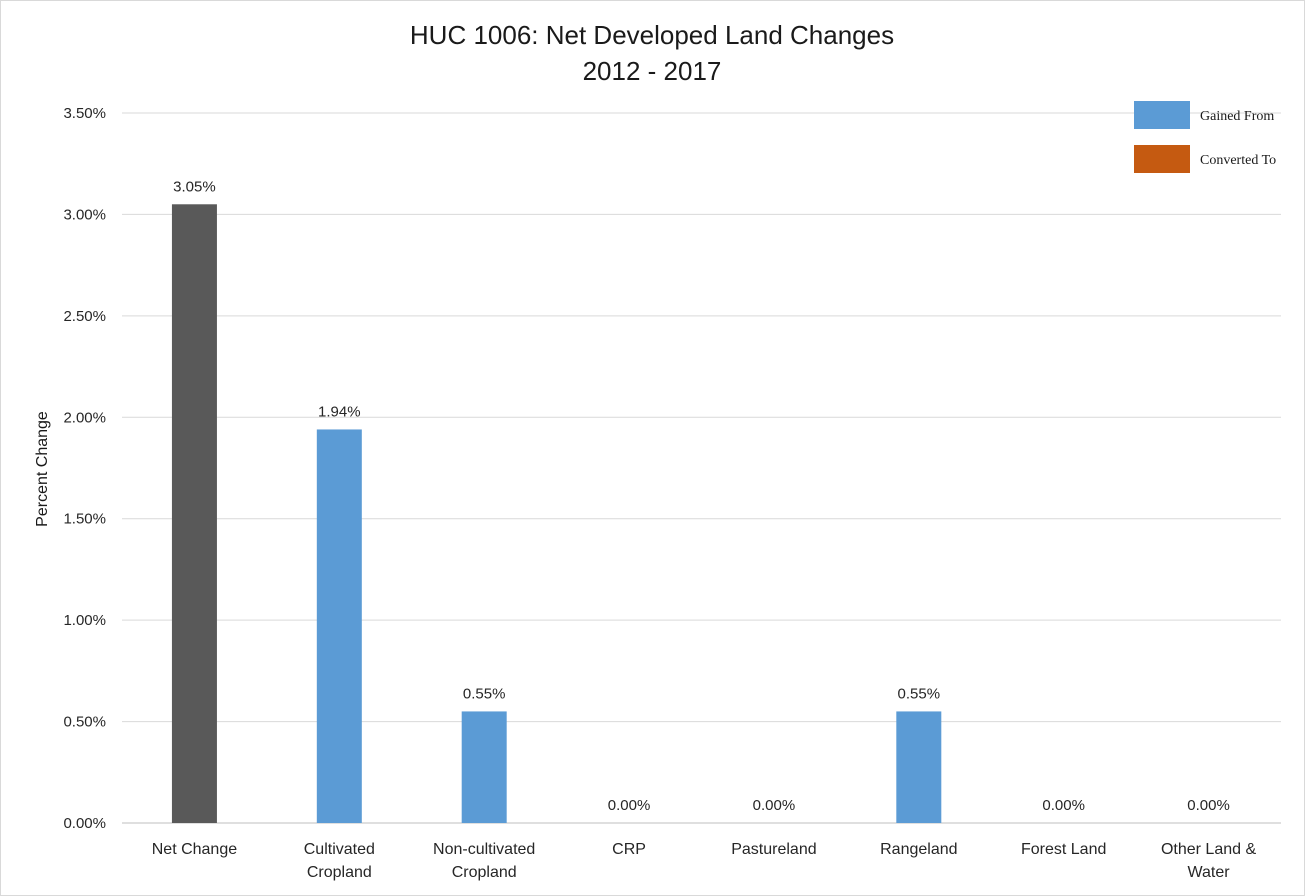  What do you see at coordinates (84, 417) in the screenshot?
I see `y-tick-label: 2.00%` at bounding box center [84, 417].